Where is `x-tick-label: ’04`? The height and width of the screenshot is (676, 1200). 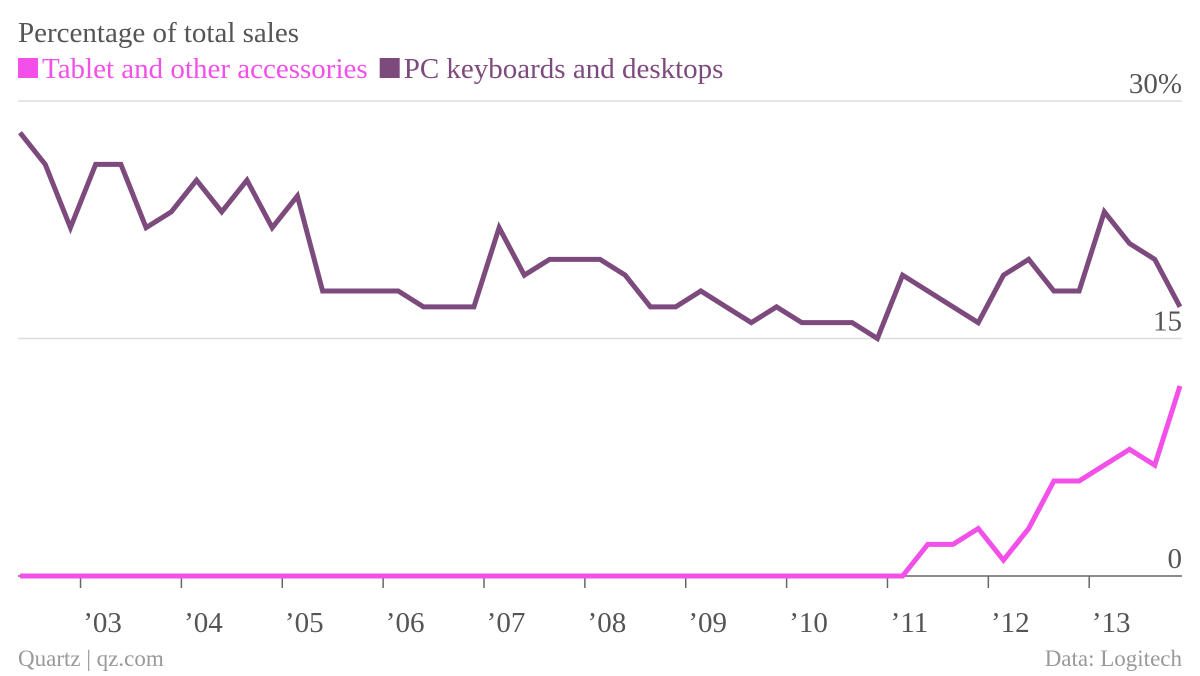 x-tick-label: ’04 is located at coordinates (203, 623).